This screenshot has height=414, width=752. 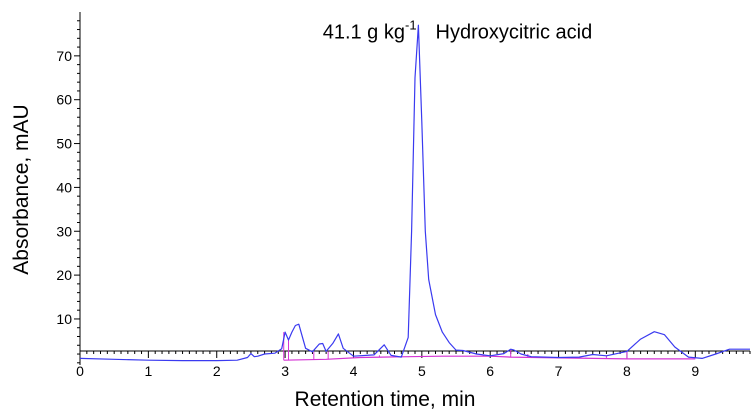 I want to click on y-tick-label: 10, so click(x=64, y=319).